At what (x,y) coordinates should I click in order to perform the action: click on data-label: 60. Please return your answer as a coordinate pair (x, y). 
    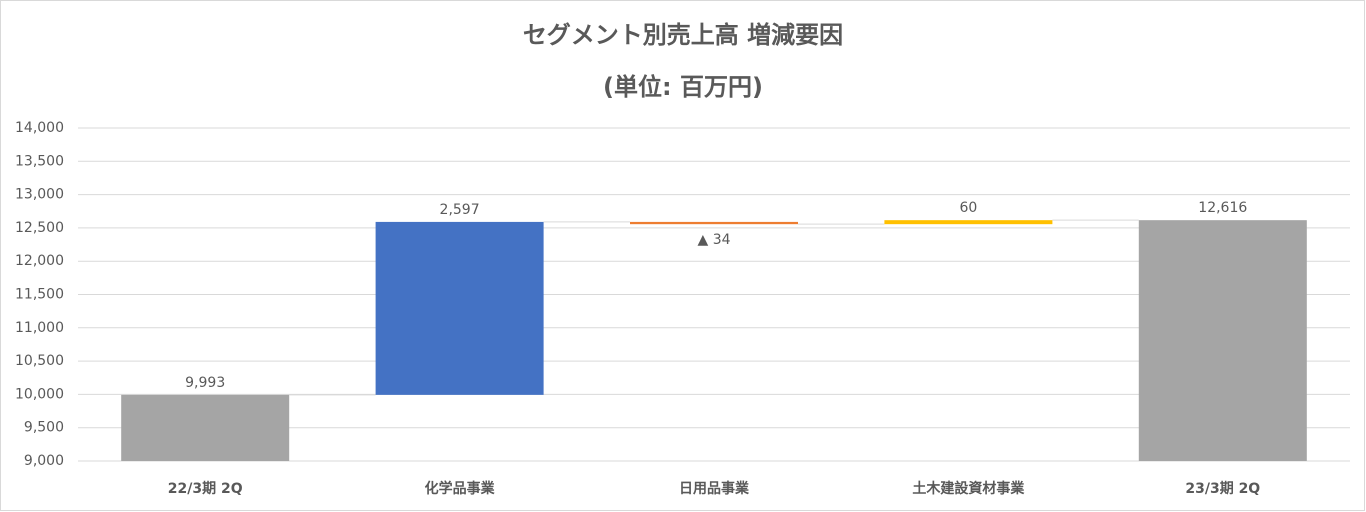
    Looking at the image, I should click on (968, 208).